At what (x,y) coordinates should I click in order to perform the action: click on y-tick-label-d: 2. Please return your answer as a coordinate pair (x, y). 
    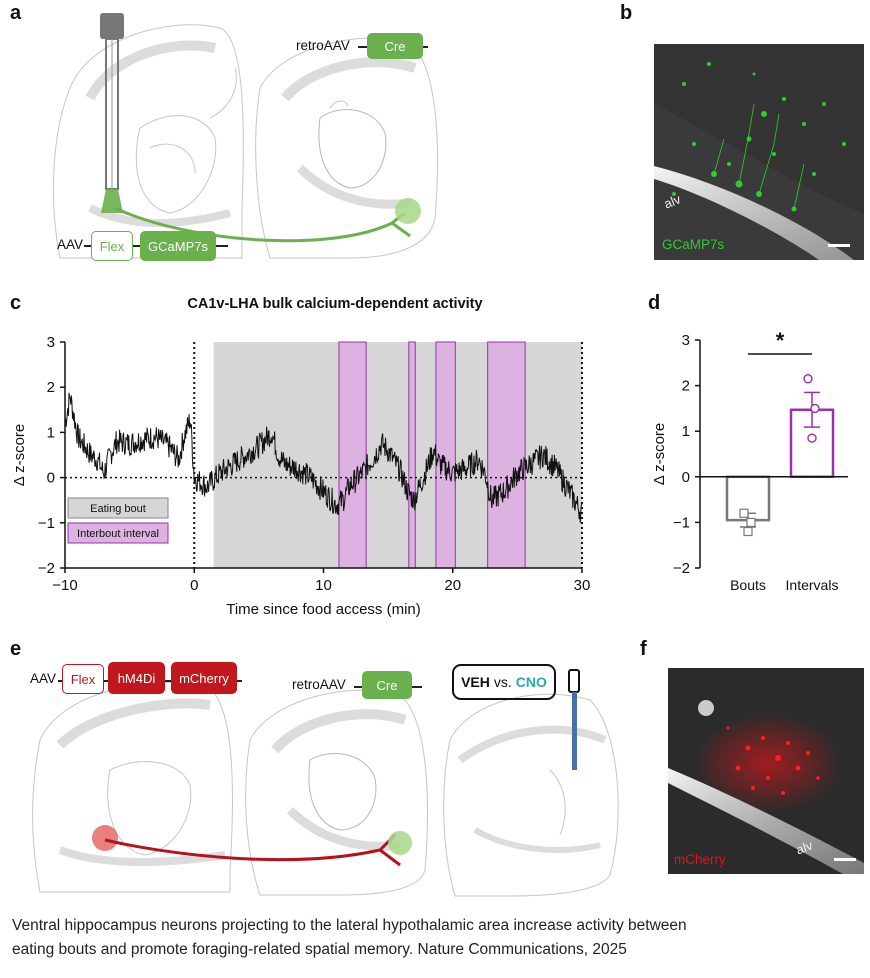
    Looking at the image, I should click on (686, 386).